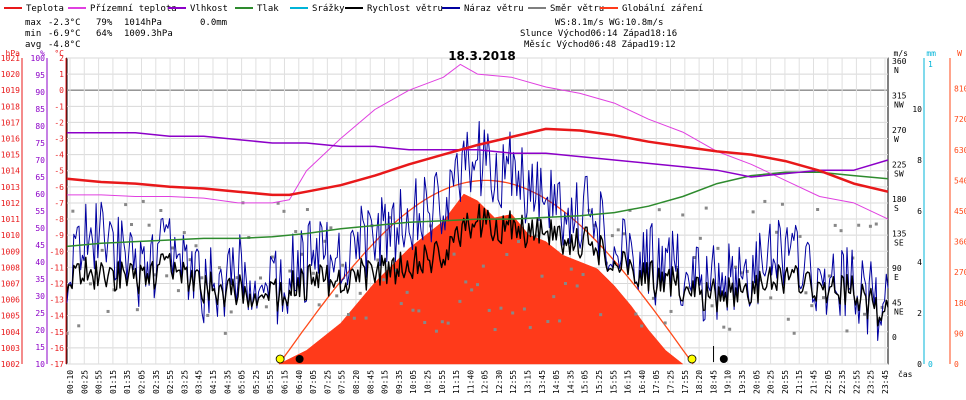 This screenshot has height=400, width=966. What do you see at coordinates (885, 382) in the screenshot?
I see `x-tick-label: 23:45` at bounding box center [885, 382].